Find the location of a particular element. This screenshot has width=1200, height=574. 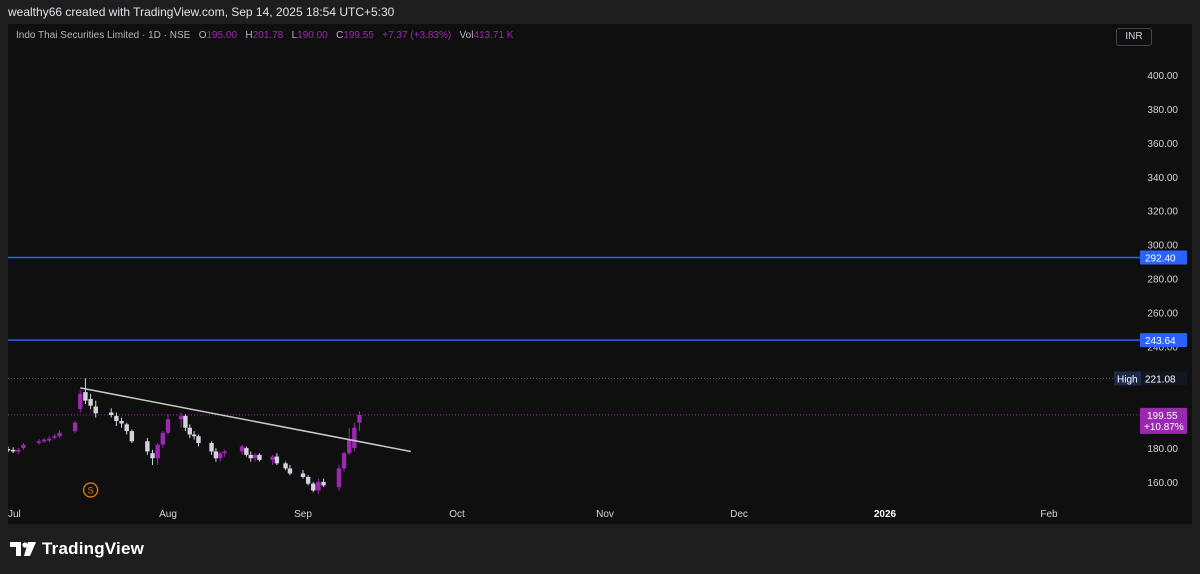

tradingview-logo: TradingView is located at coordinates (77, 549).